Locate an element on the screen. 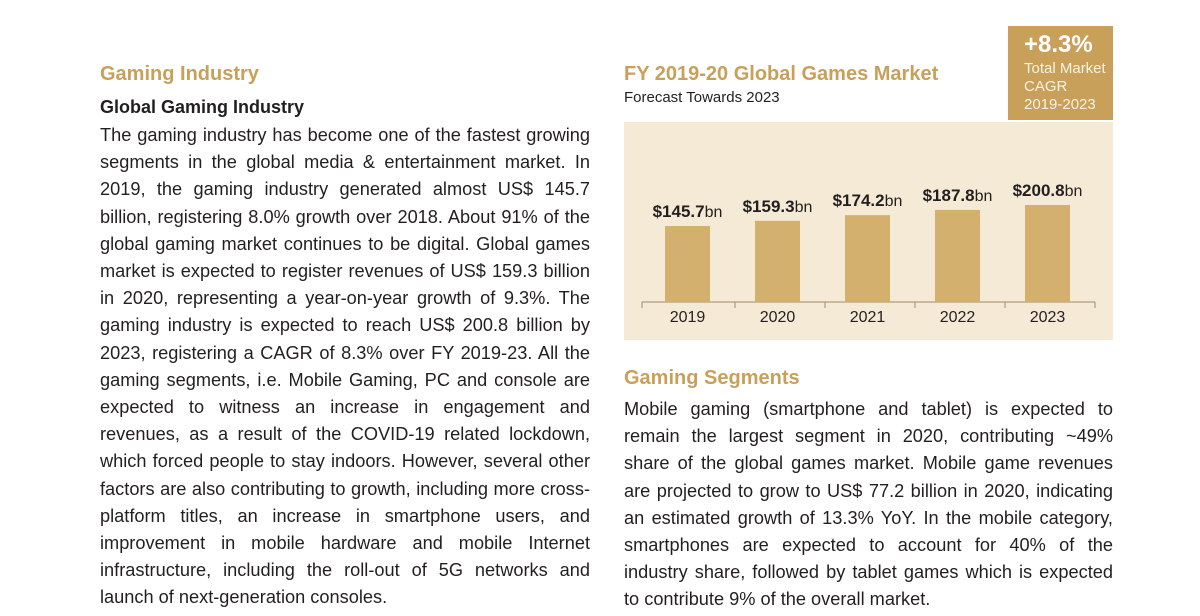 The height and width of the screenshot is (616, 1200). x-tick-label-2023: 2023 is located at coordinates (1048, 317).